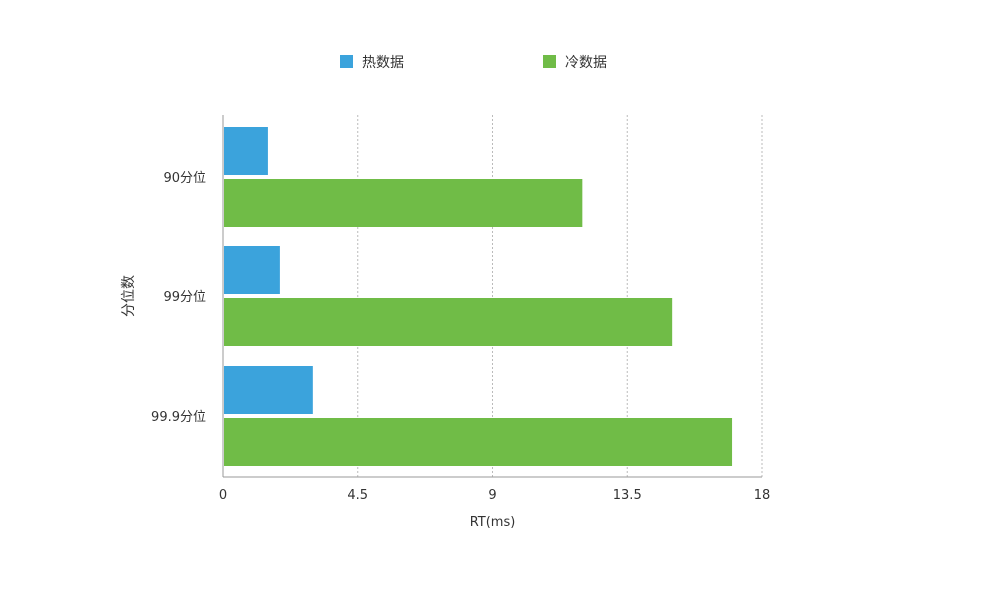 This screenshot has height=591, width=984. What do you see at coordinates (493, 522) in the screenshot?
I see `x-axis-label: RT(ms)` at bounding box center [493, 522].